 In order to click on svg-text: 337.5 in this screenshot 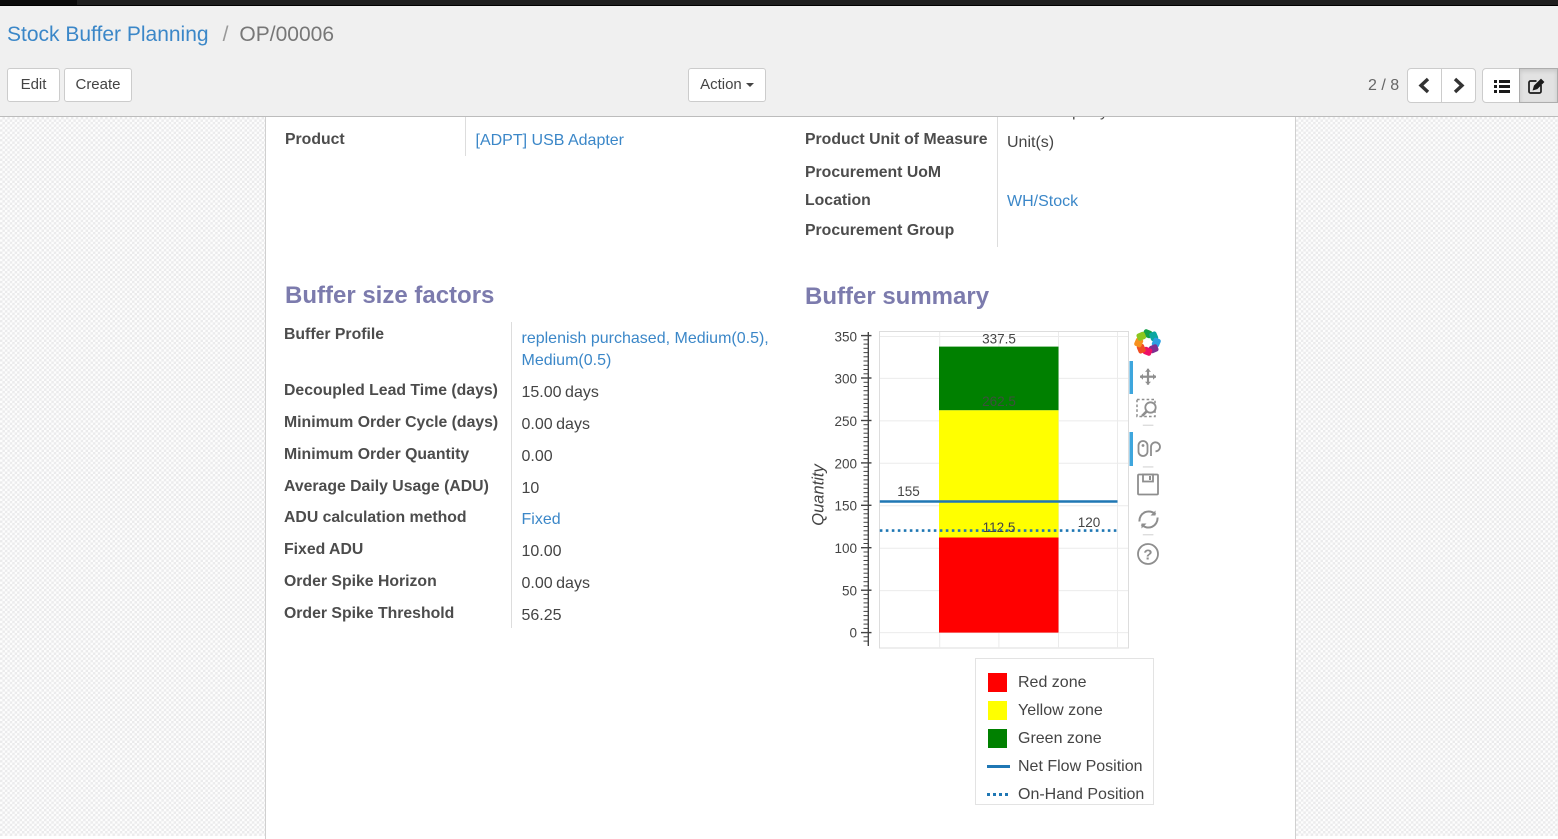, I will do `click(999, 339)`.